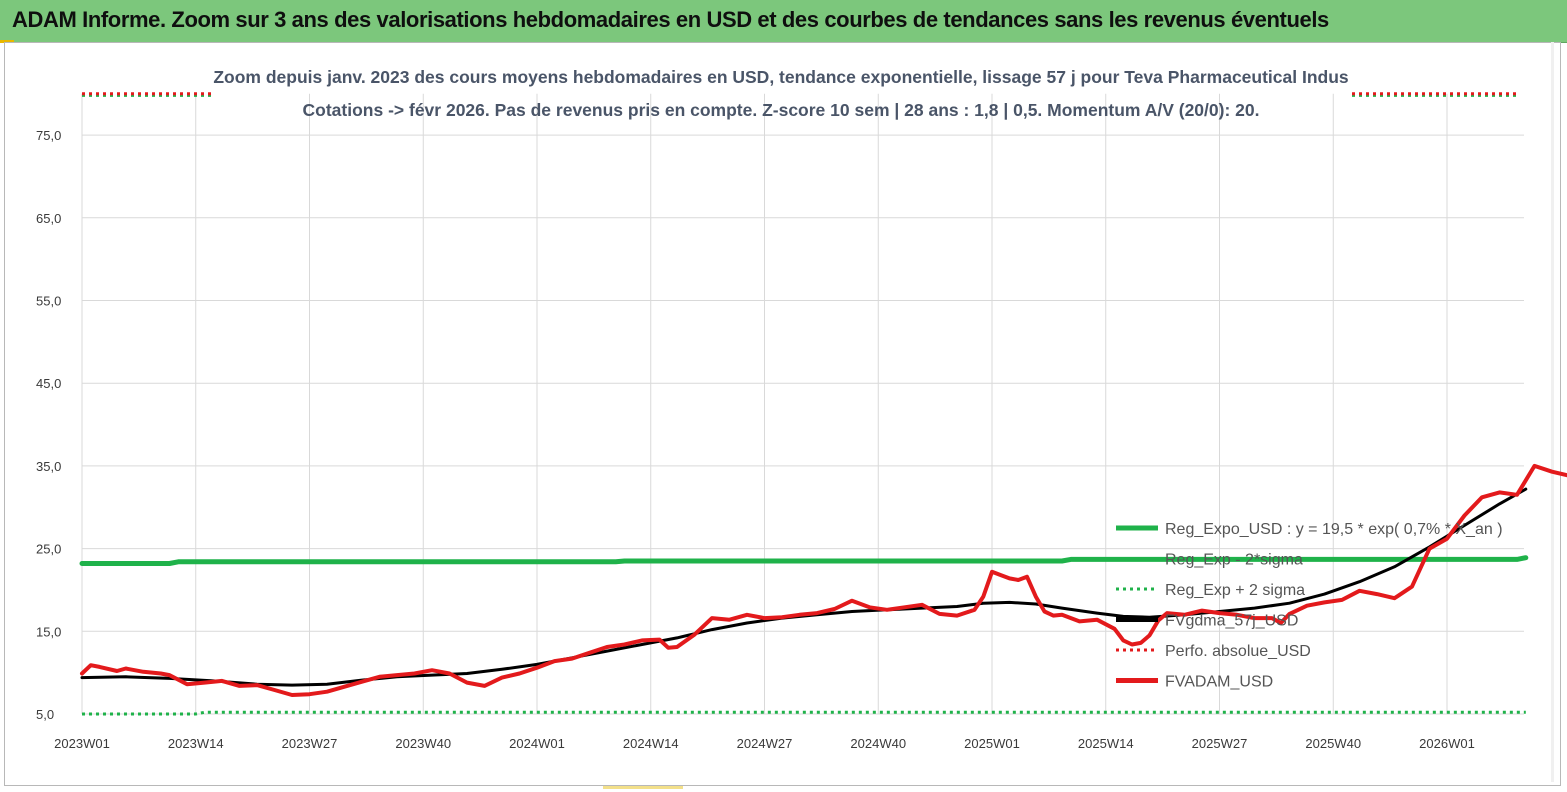 Image resolution: width=1567 pixels, height=792 pixels. I want to click on legend-label: Perfo. absolue_USD, so click(1238, 651).